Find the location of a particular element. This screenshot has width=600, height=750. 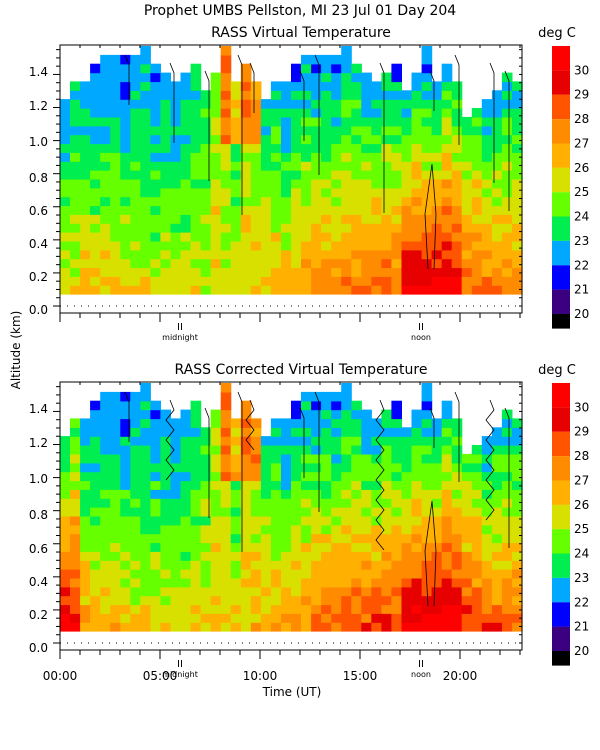

panel-bottom-noon-mark: II is located at coordinates (421, 664).